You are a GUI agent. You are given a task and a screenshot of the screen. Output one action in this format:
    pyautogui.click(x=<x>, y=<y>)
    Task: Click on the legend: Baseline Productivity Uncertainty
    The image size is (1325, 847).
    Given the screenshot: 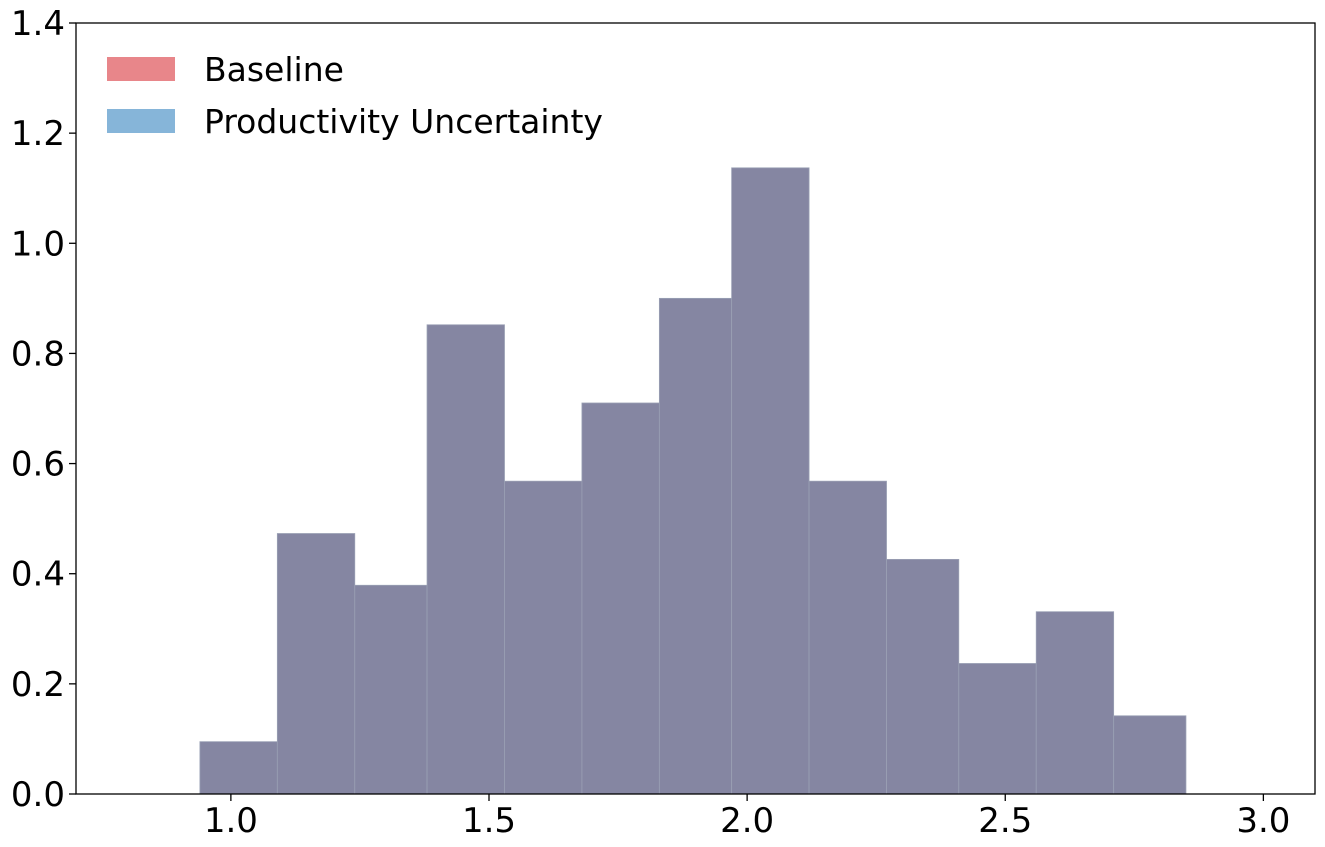 What is the action you would take?
    pyautogui.click(x=355, y=95)
    